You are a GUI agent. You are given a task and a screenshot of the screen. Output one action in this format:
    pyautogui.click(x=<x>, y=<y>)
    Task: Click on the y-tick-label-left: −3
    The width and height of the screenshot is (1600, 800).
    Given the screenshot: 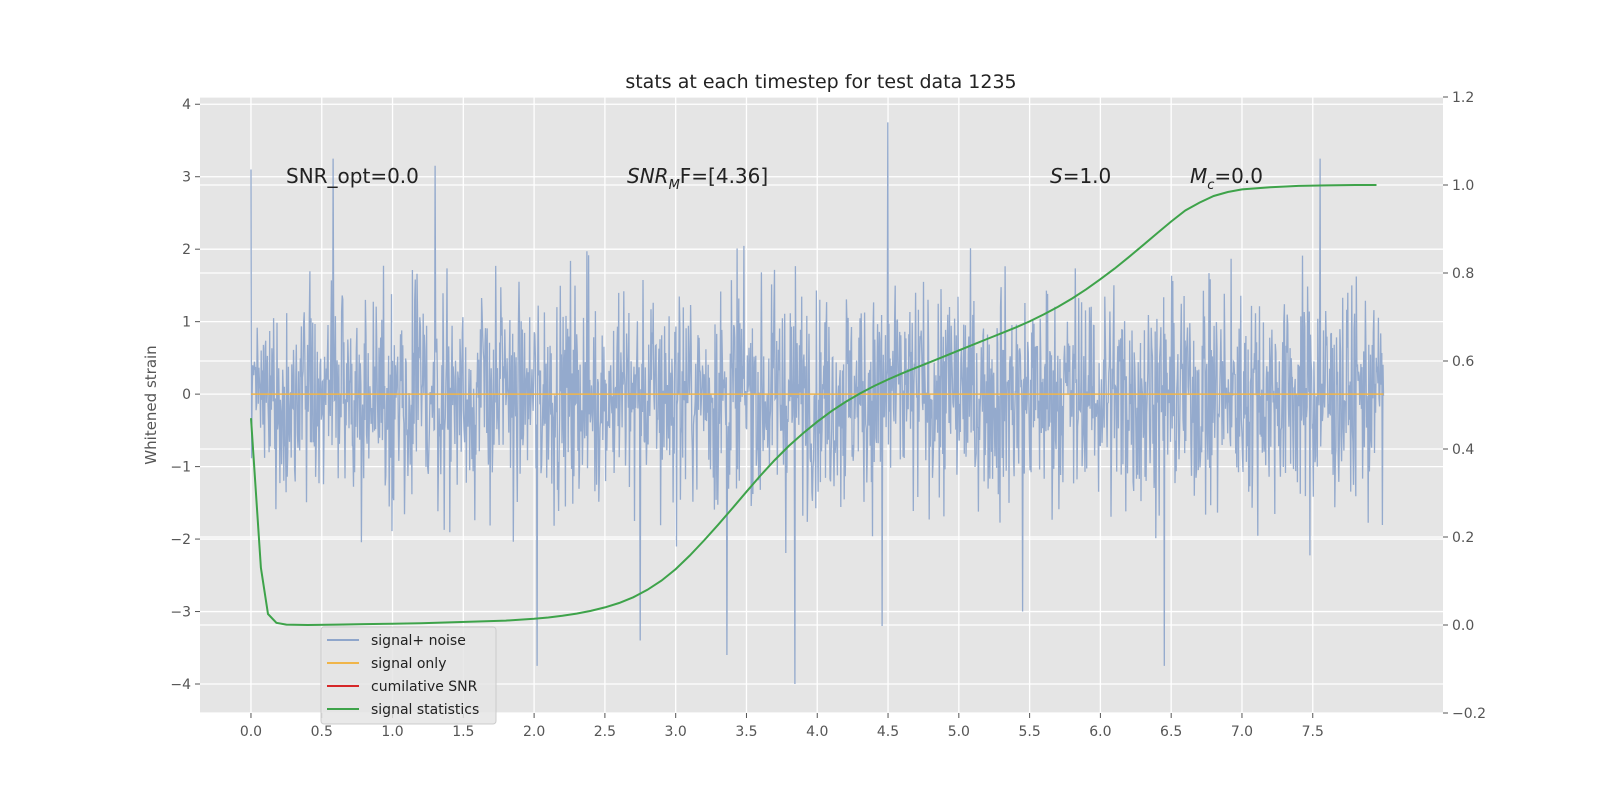 What is the action you would take?
    pyautogui.click(x=180, y=613)
    